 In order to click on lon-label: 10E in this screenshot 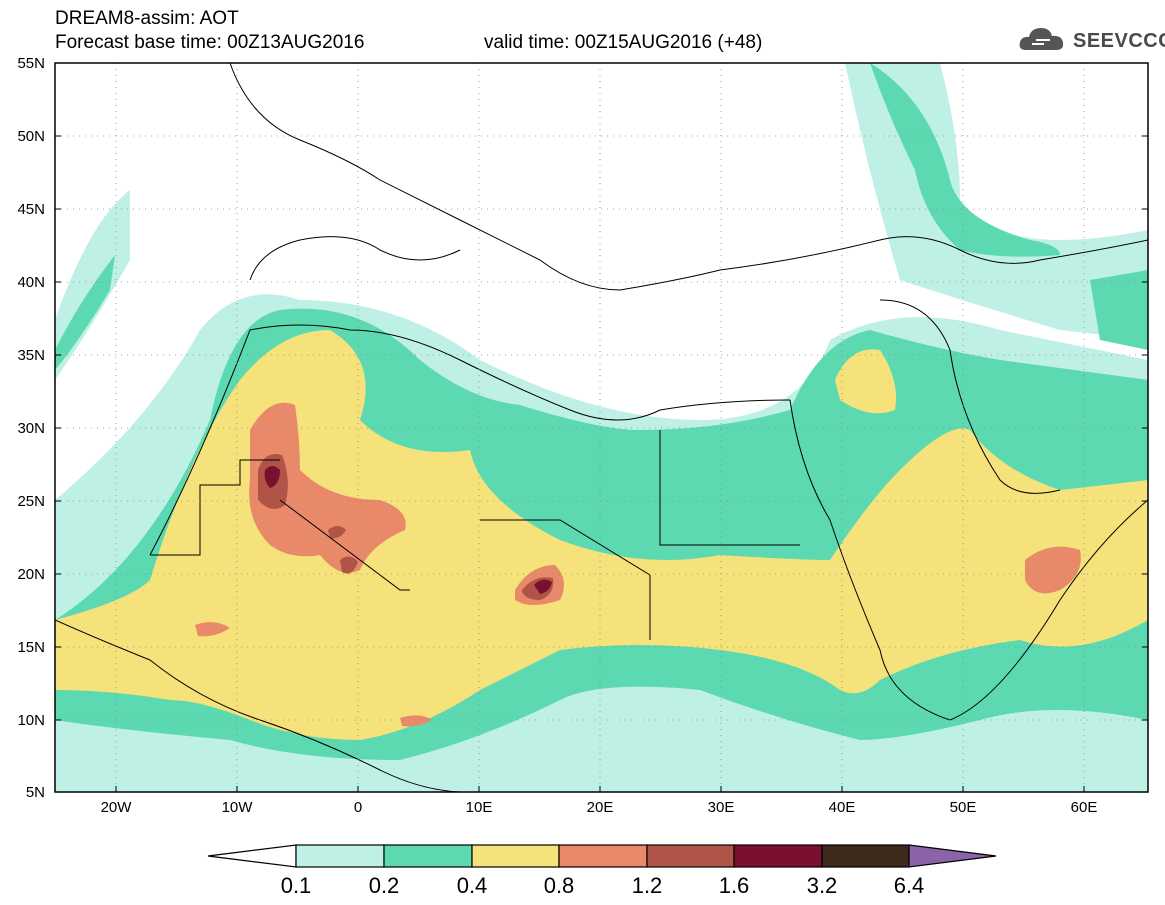, I will do `click(479, 807)`.